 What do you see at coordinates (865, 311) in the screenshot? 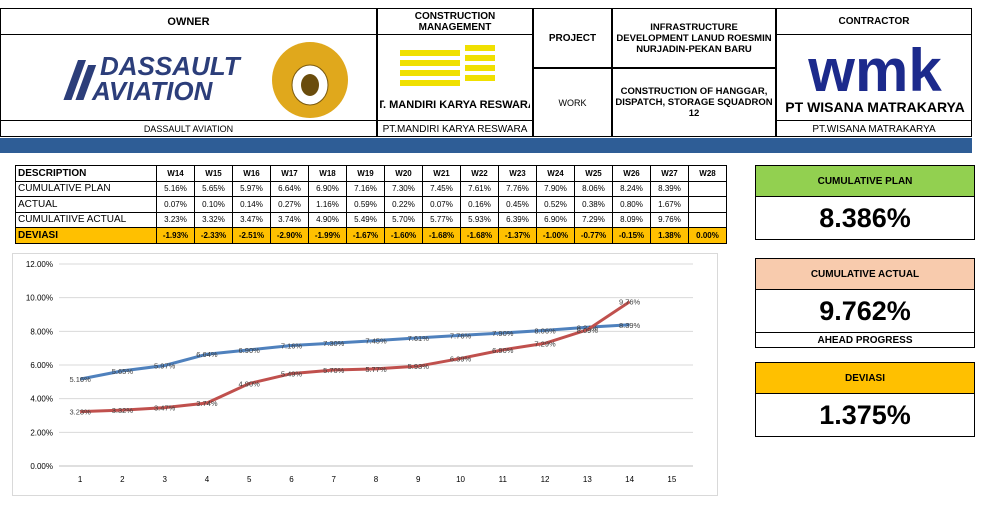
I see `kpi-value: 9.762%` at bounding box center [865, 311].